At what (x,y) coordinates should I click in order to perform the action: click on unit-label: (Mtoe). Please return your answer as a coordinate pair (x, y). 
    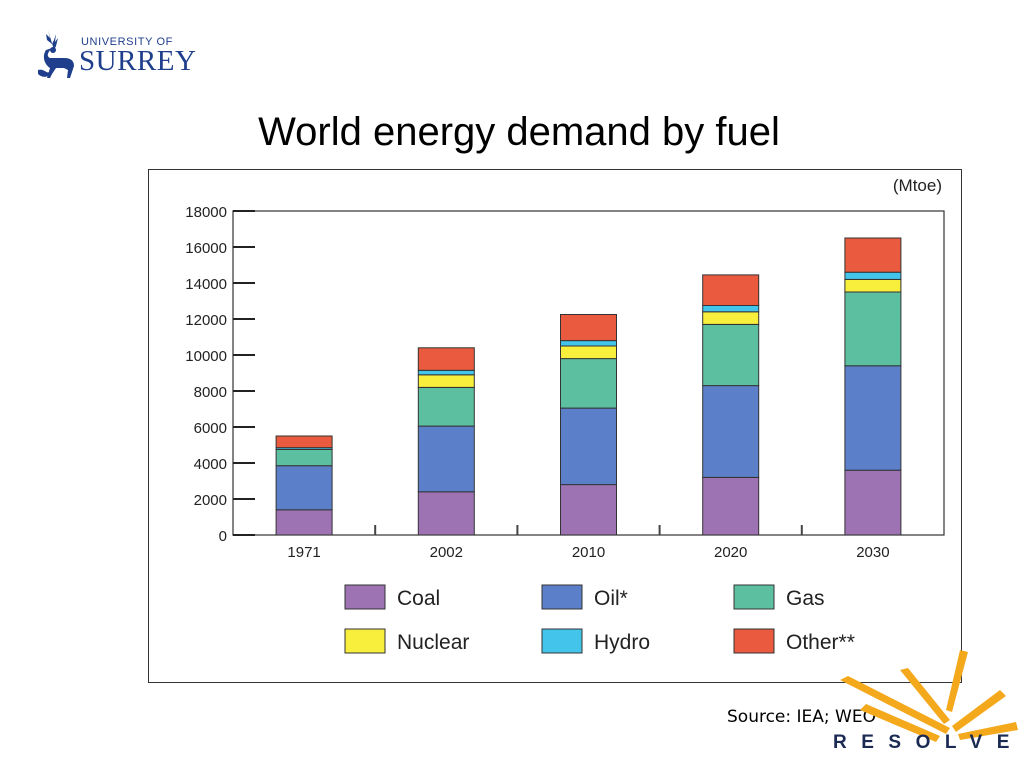
    Looking at the image, I should click on (917, 185).